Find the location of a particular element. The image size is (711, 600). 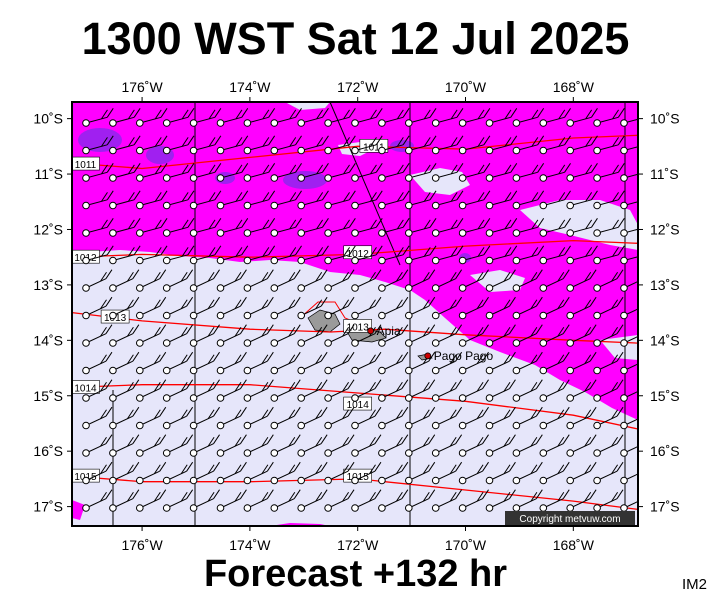

place-markers: Apia Pago Pago is located at coordinates (430, 343).